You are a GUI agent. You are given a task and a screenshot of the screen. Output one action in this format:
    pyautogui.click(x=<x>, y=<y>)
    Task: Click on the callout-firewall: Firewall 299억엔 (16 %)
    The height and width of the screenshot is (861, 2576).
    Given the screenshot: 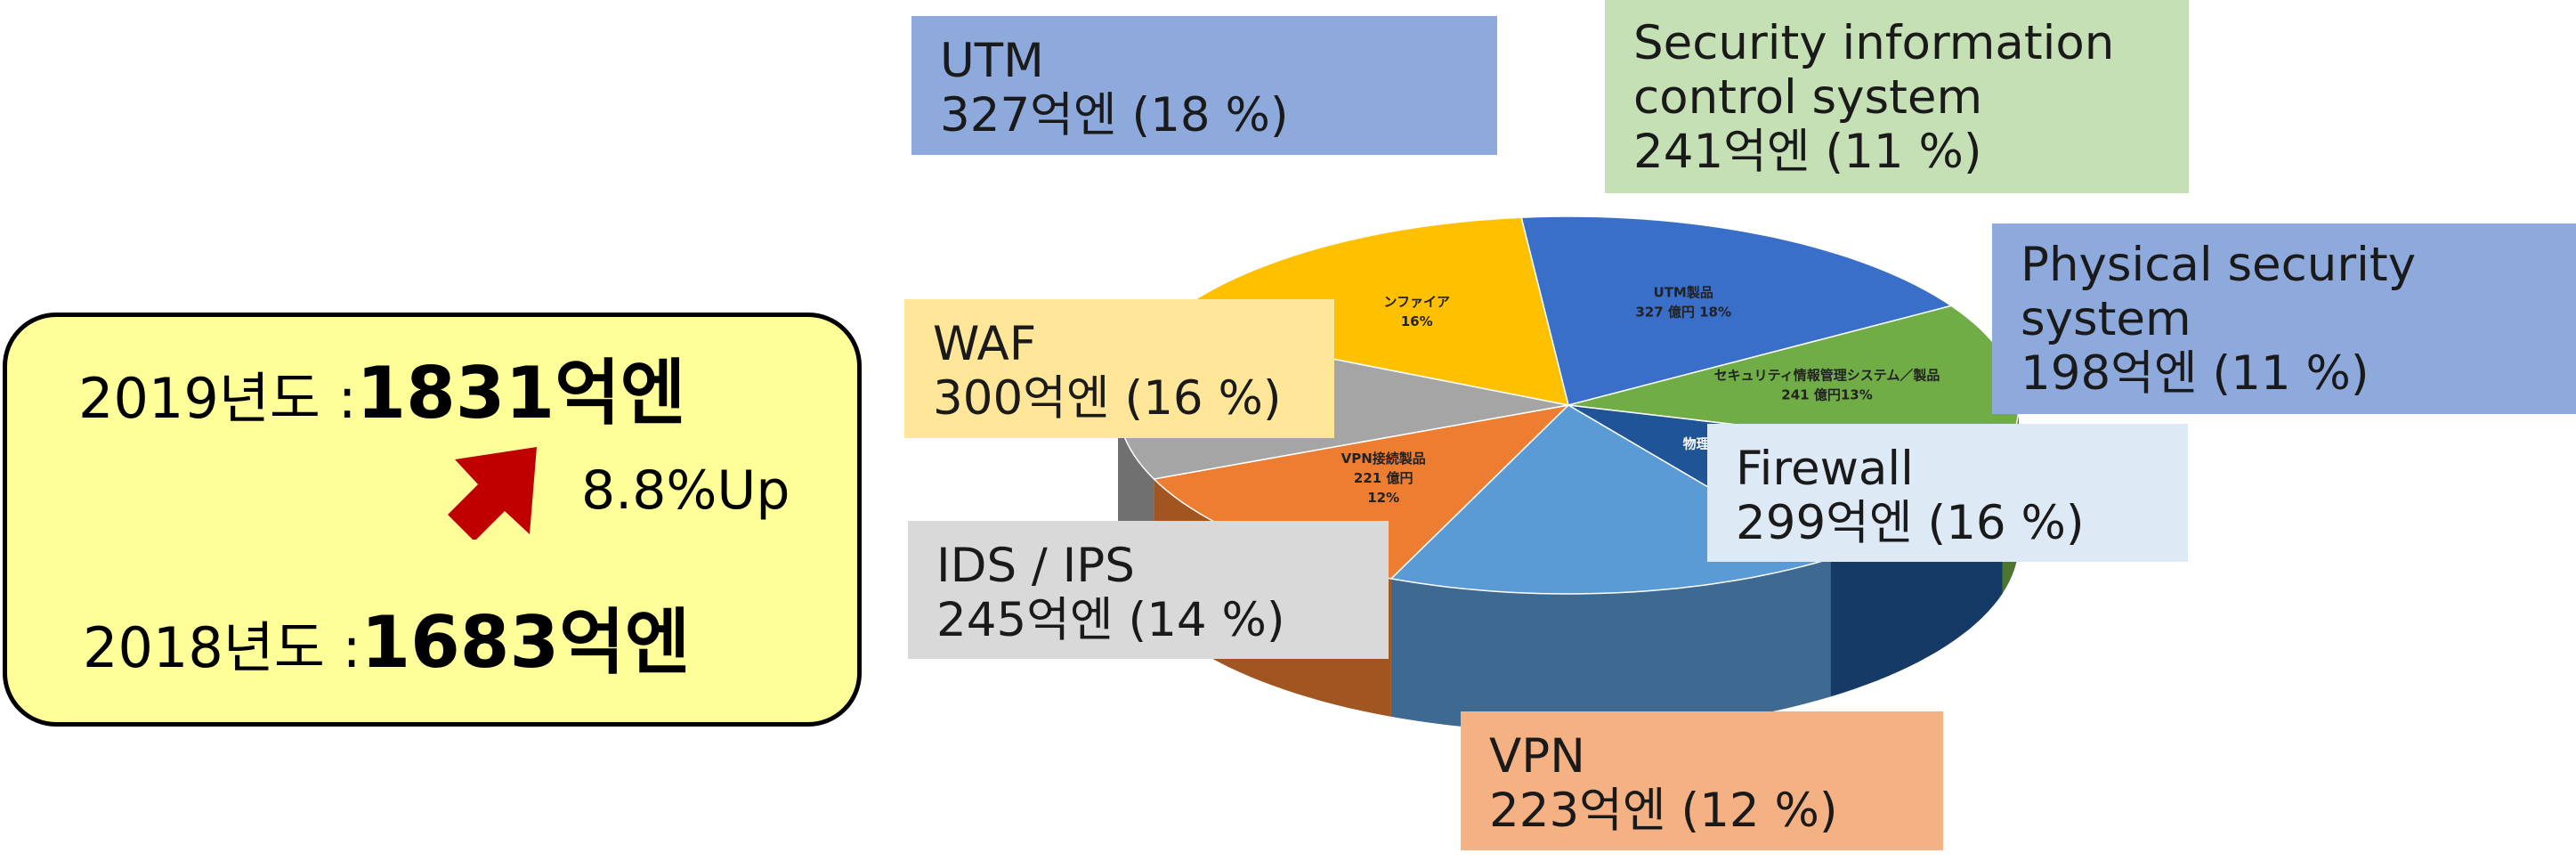 What is the action you would take?
    pyautogui.click(x=1948, y=493)
    